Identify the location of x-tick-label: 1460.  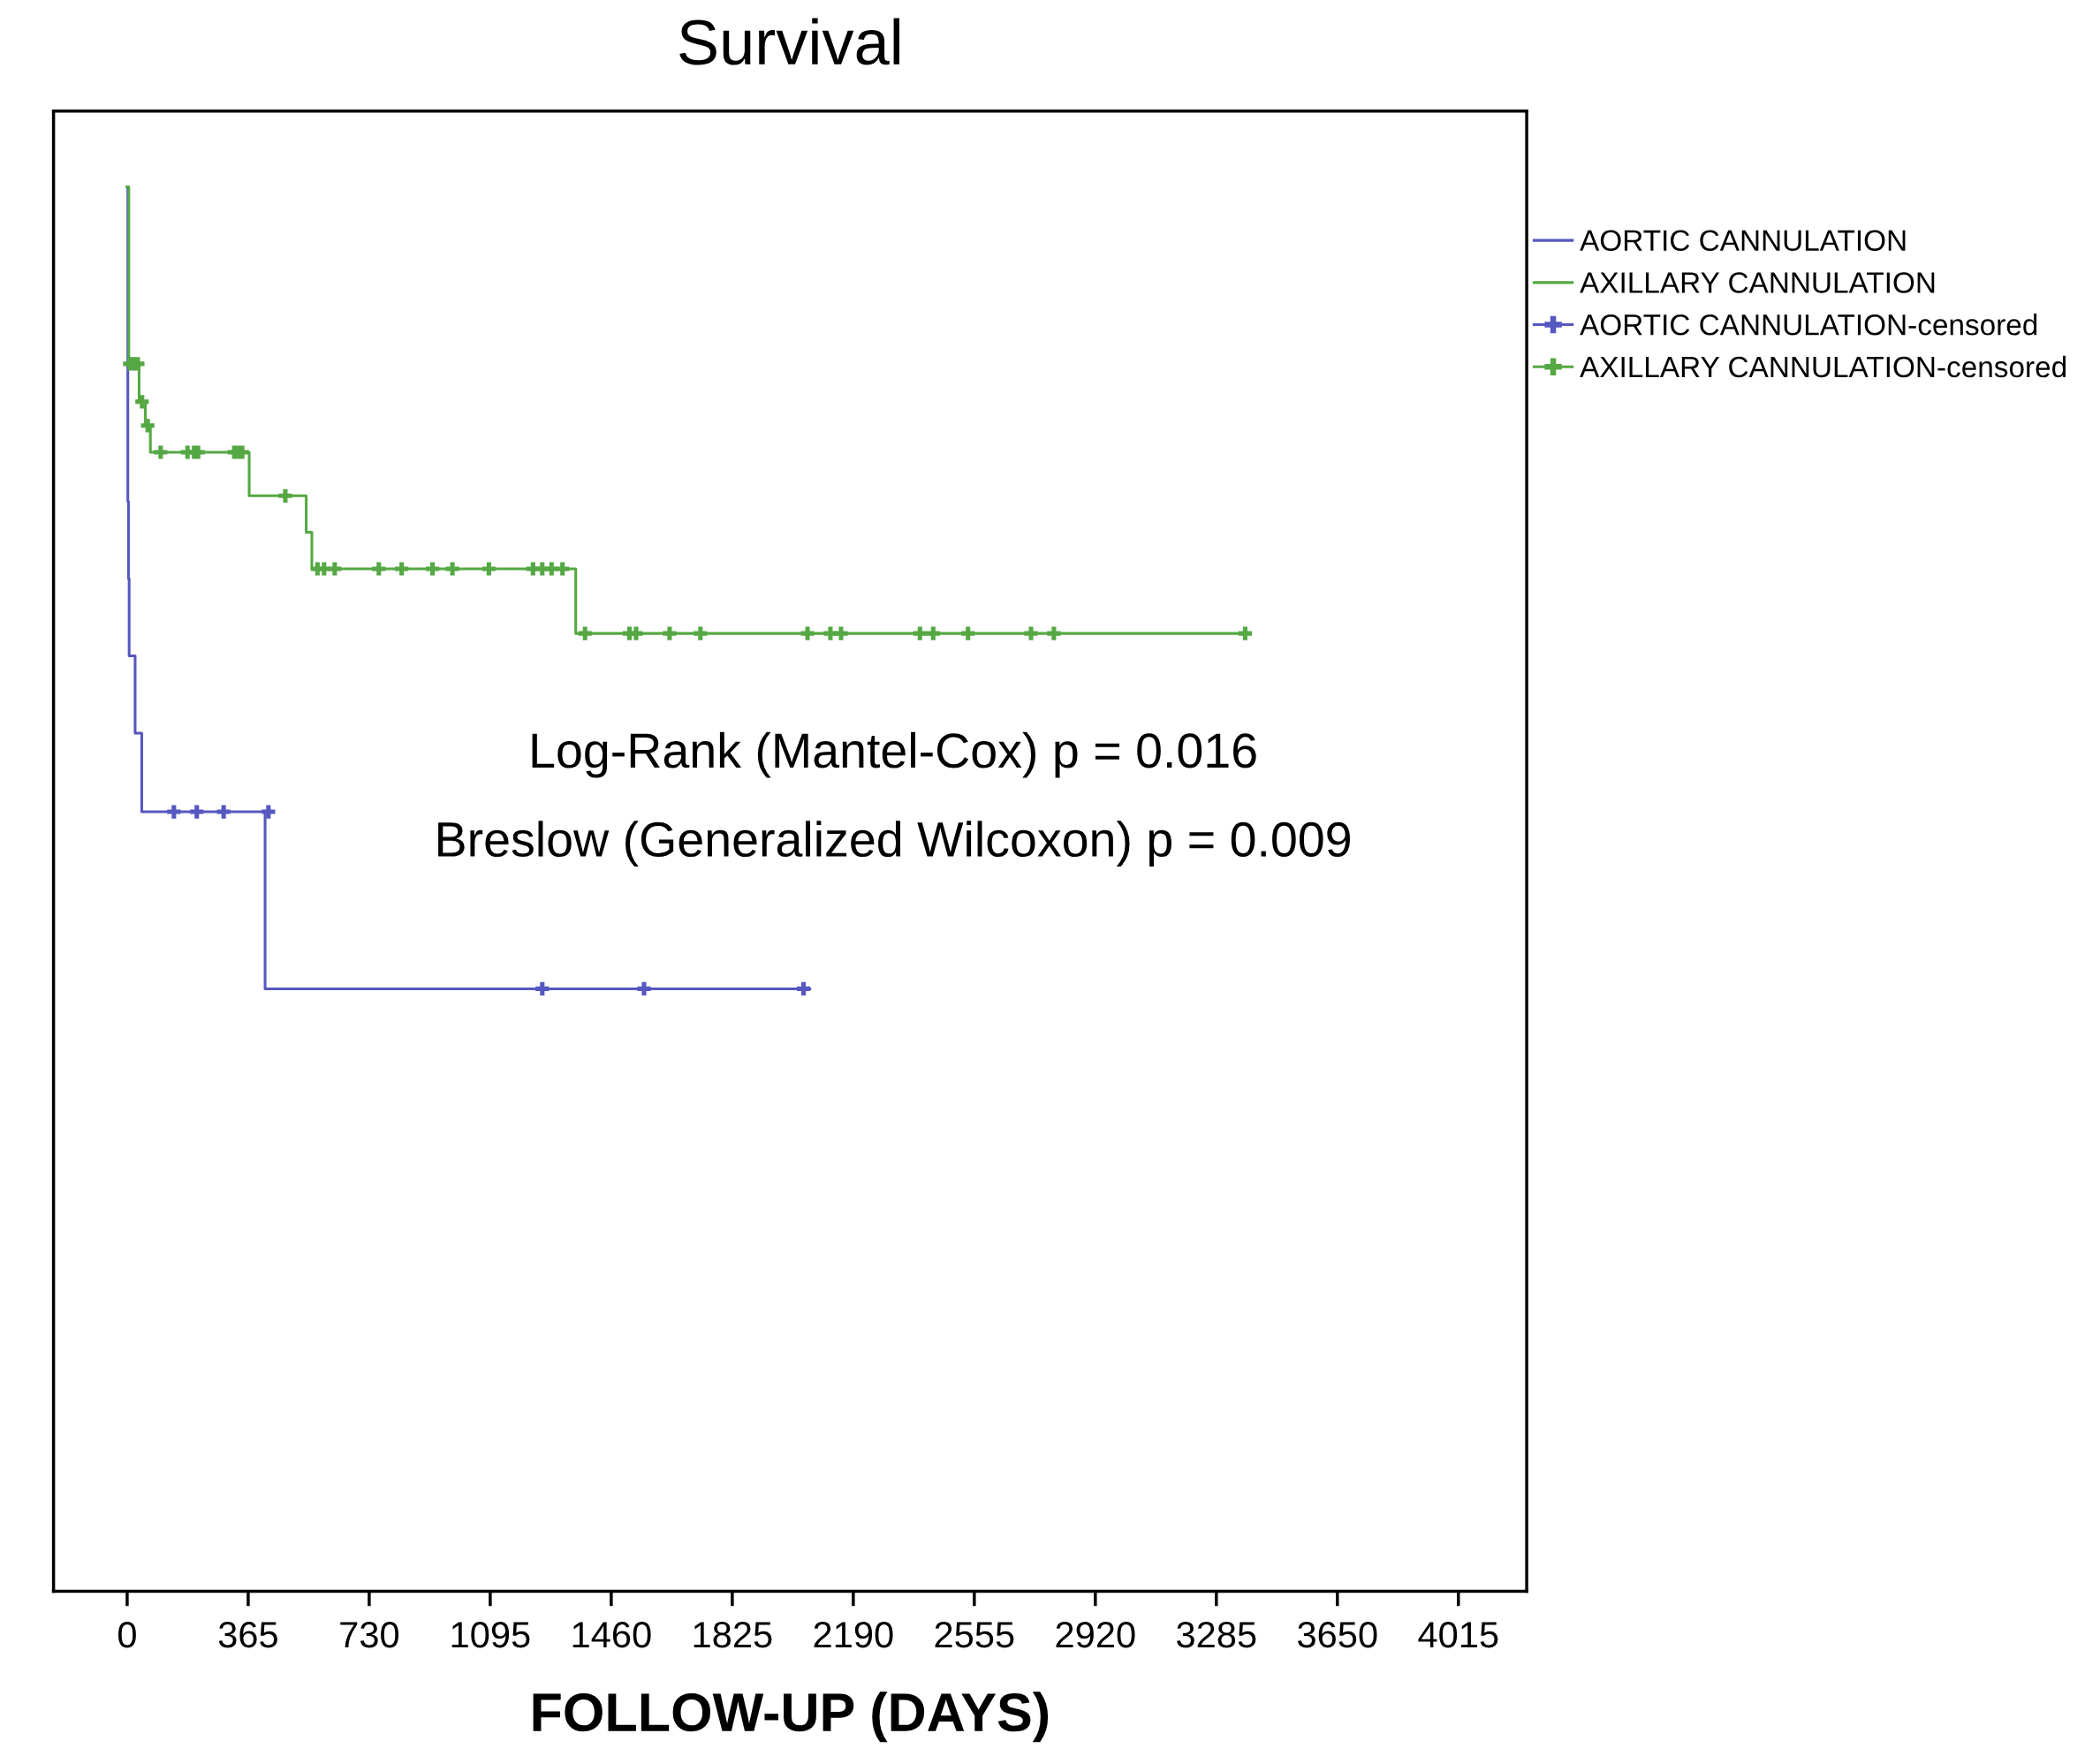
(611, 1635).